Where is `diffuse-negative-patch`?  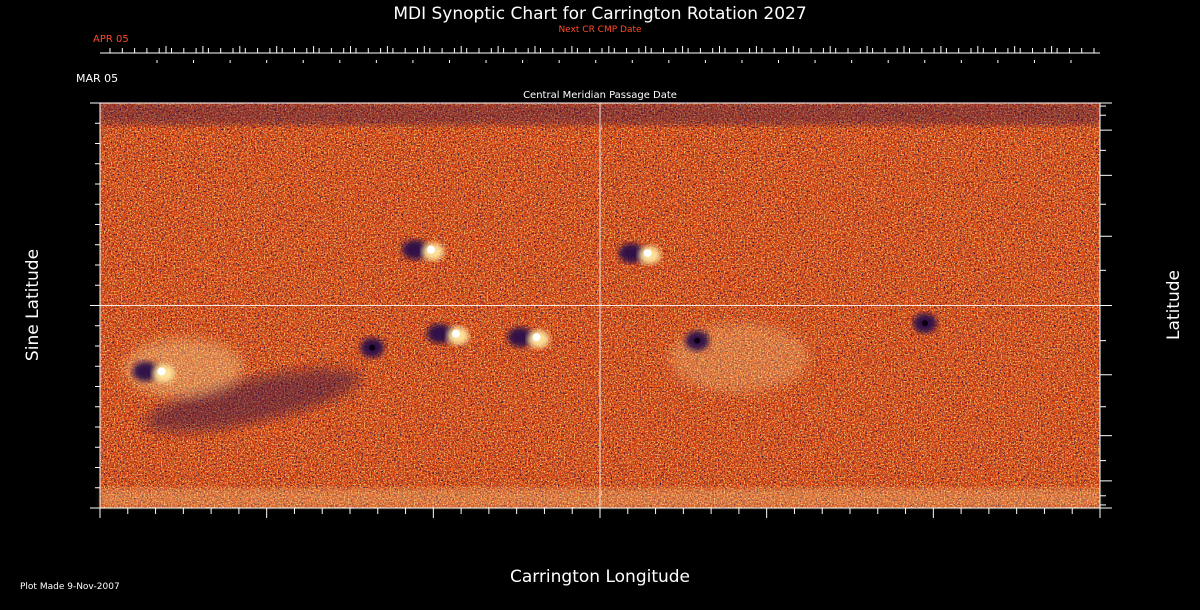
diffuse-negative-patch is located at coordinates (253, 400).